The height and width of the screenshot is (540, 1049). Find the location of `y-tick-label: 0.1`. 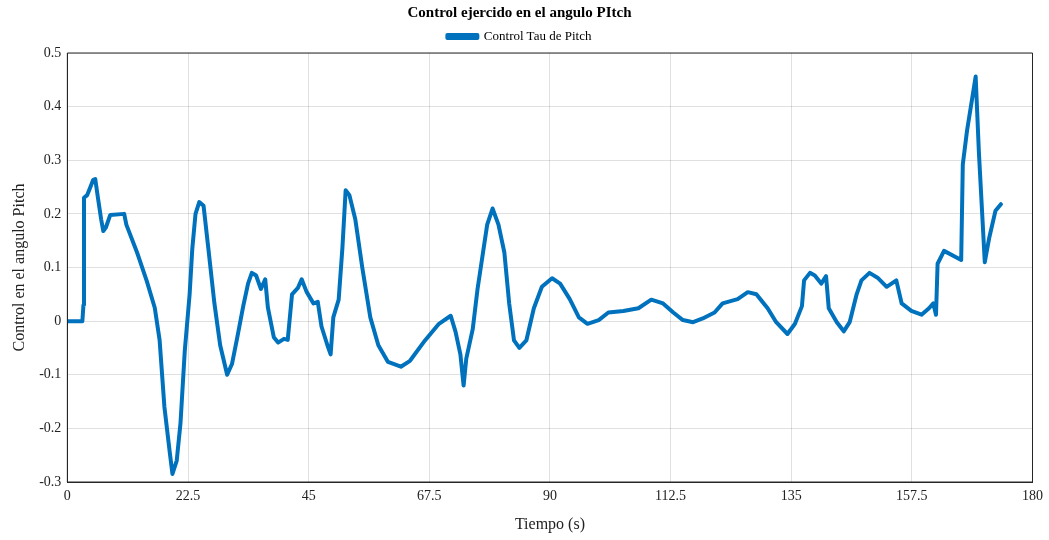

y-tick-label: 0.1 is located at coordinates (52, 267).